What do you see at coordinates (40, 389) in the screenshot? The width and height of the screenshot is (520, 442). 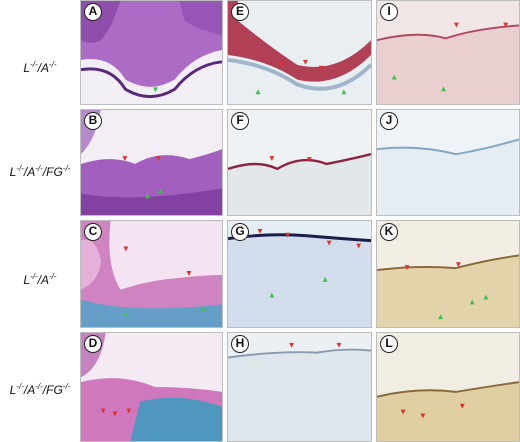 I see `row-label-4: L-/-/A-/-/FG-/-` at bounding box center [40, 389].